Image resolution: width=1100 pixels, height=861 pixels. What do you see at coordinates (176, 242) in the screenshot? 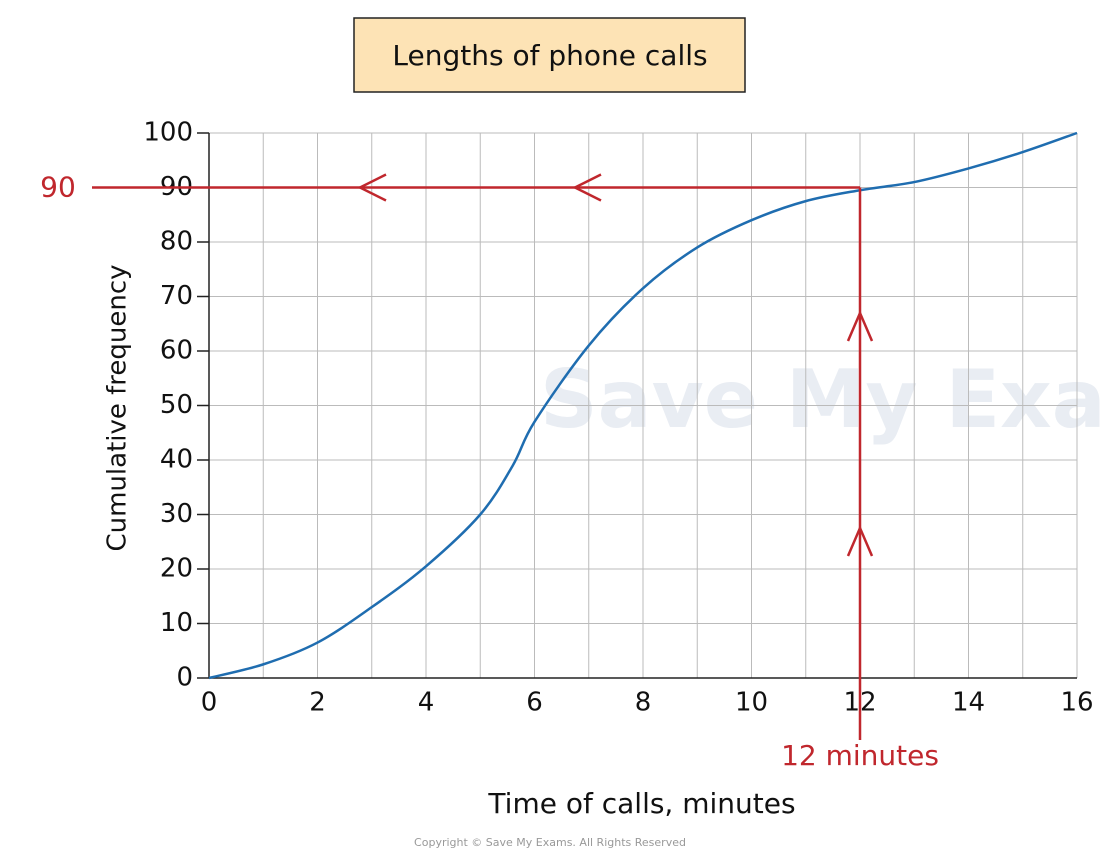
I see `y-tick-label: 80` at bounding box center [176, 242].